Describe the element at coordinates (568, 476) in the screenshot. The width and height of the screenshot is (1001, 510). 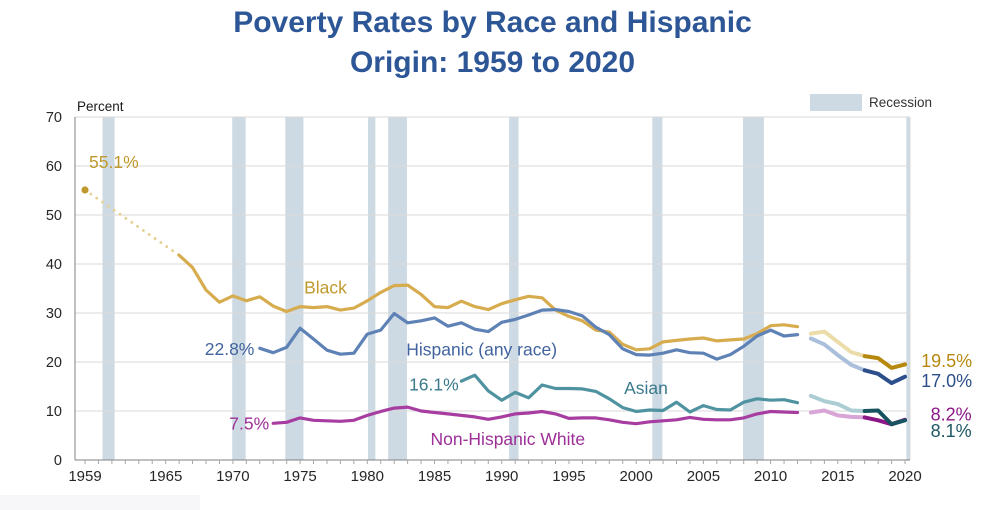
I see `x-tick-label: 1995` at that location.